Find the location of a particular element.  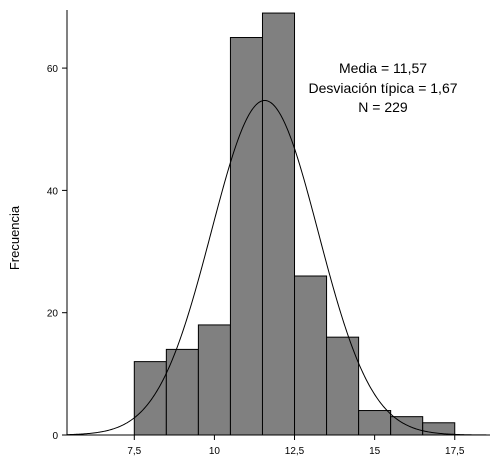

stats-mean: Media = 11,57 is located at coordinates (383, 68).